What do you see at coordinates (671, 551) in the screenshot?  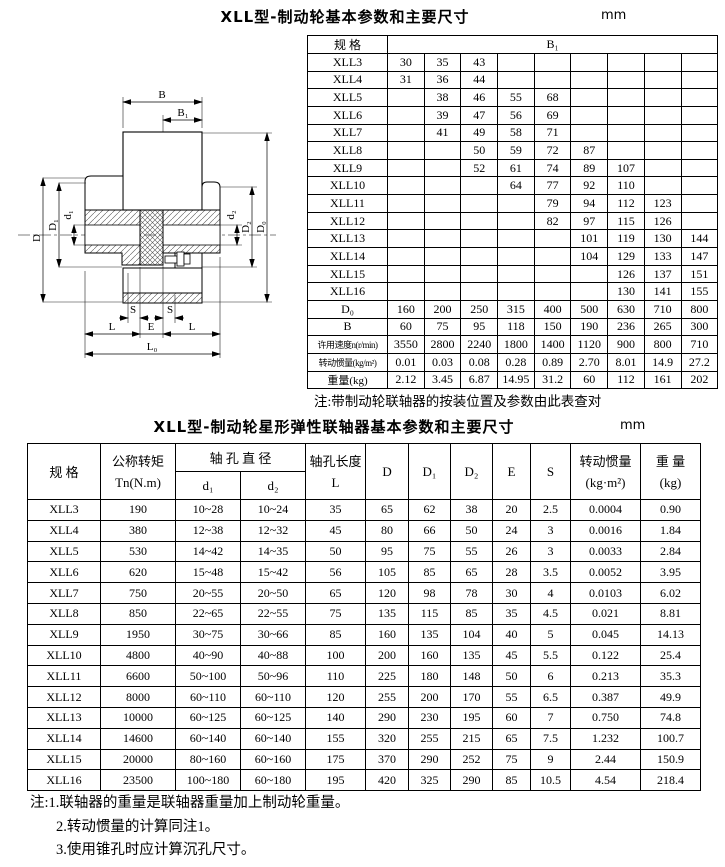 I see `table-cell: 2.84` at bounding box center [671, 551].